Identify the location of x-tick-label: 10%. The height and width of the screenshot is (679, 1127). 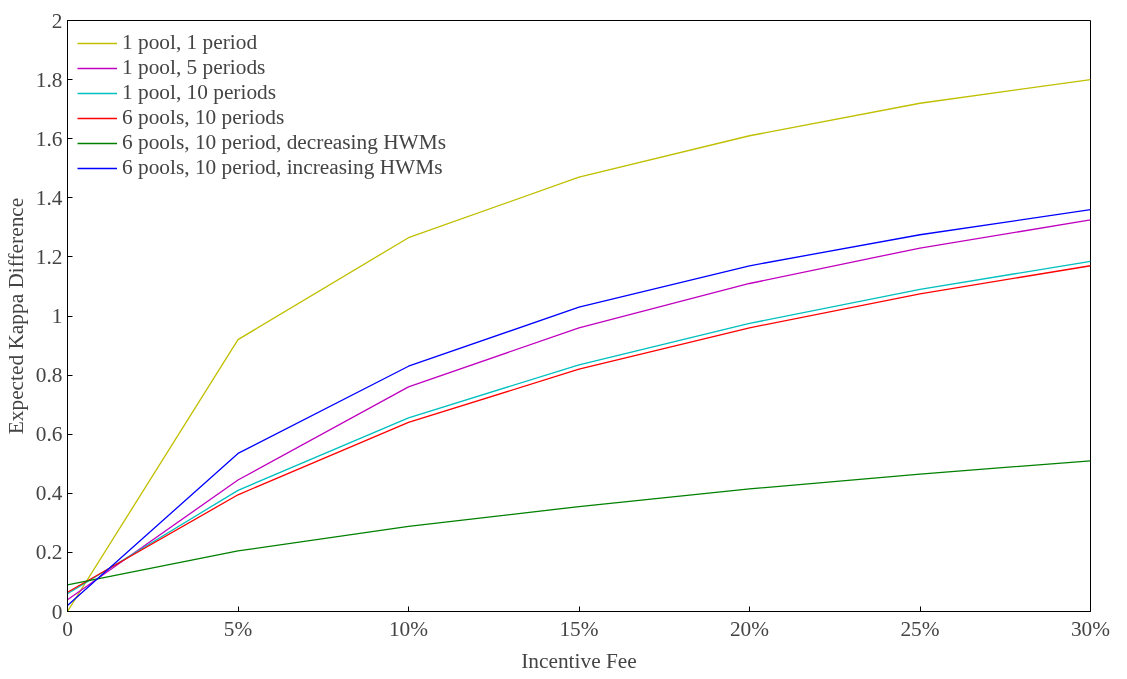
(408, 628).